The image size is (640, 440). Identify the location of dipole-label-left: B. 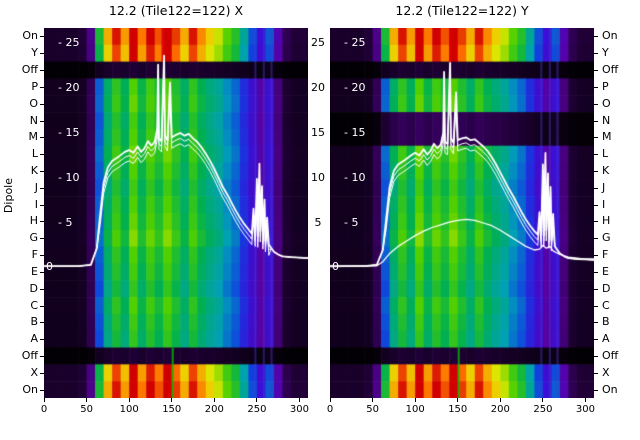
(34, 322).